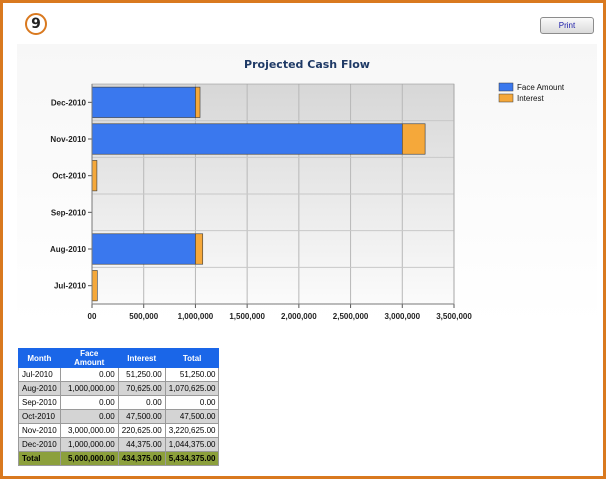 The width and height of the screenshot is (606, 479). I want to click on table-row: Oct-2010 0.00 47,500.00 47,500.00, so click(119, 416).